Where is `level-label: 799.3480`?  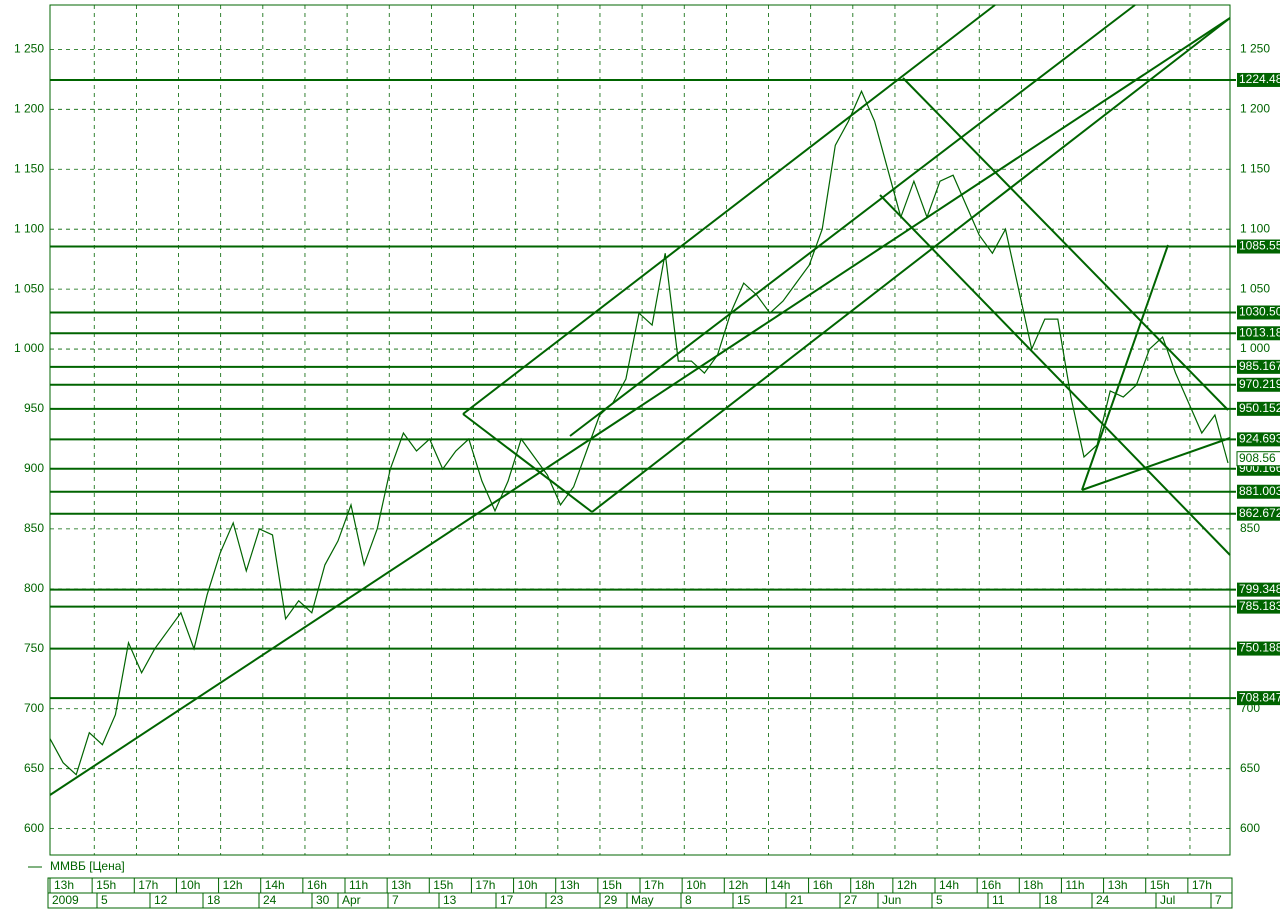 level-label: 799.3480 is located at coordinates (1259, 589).